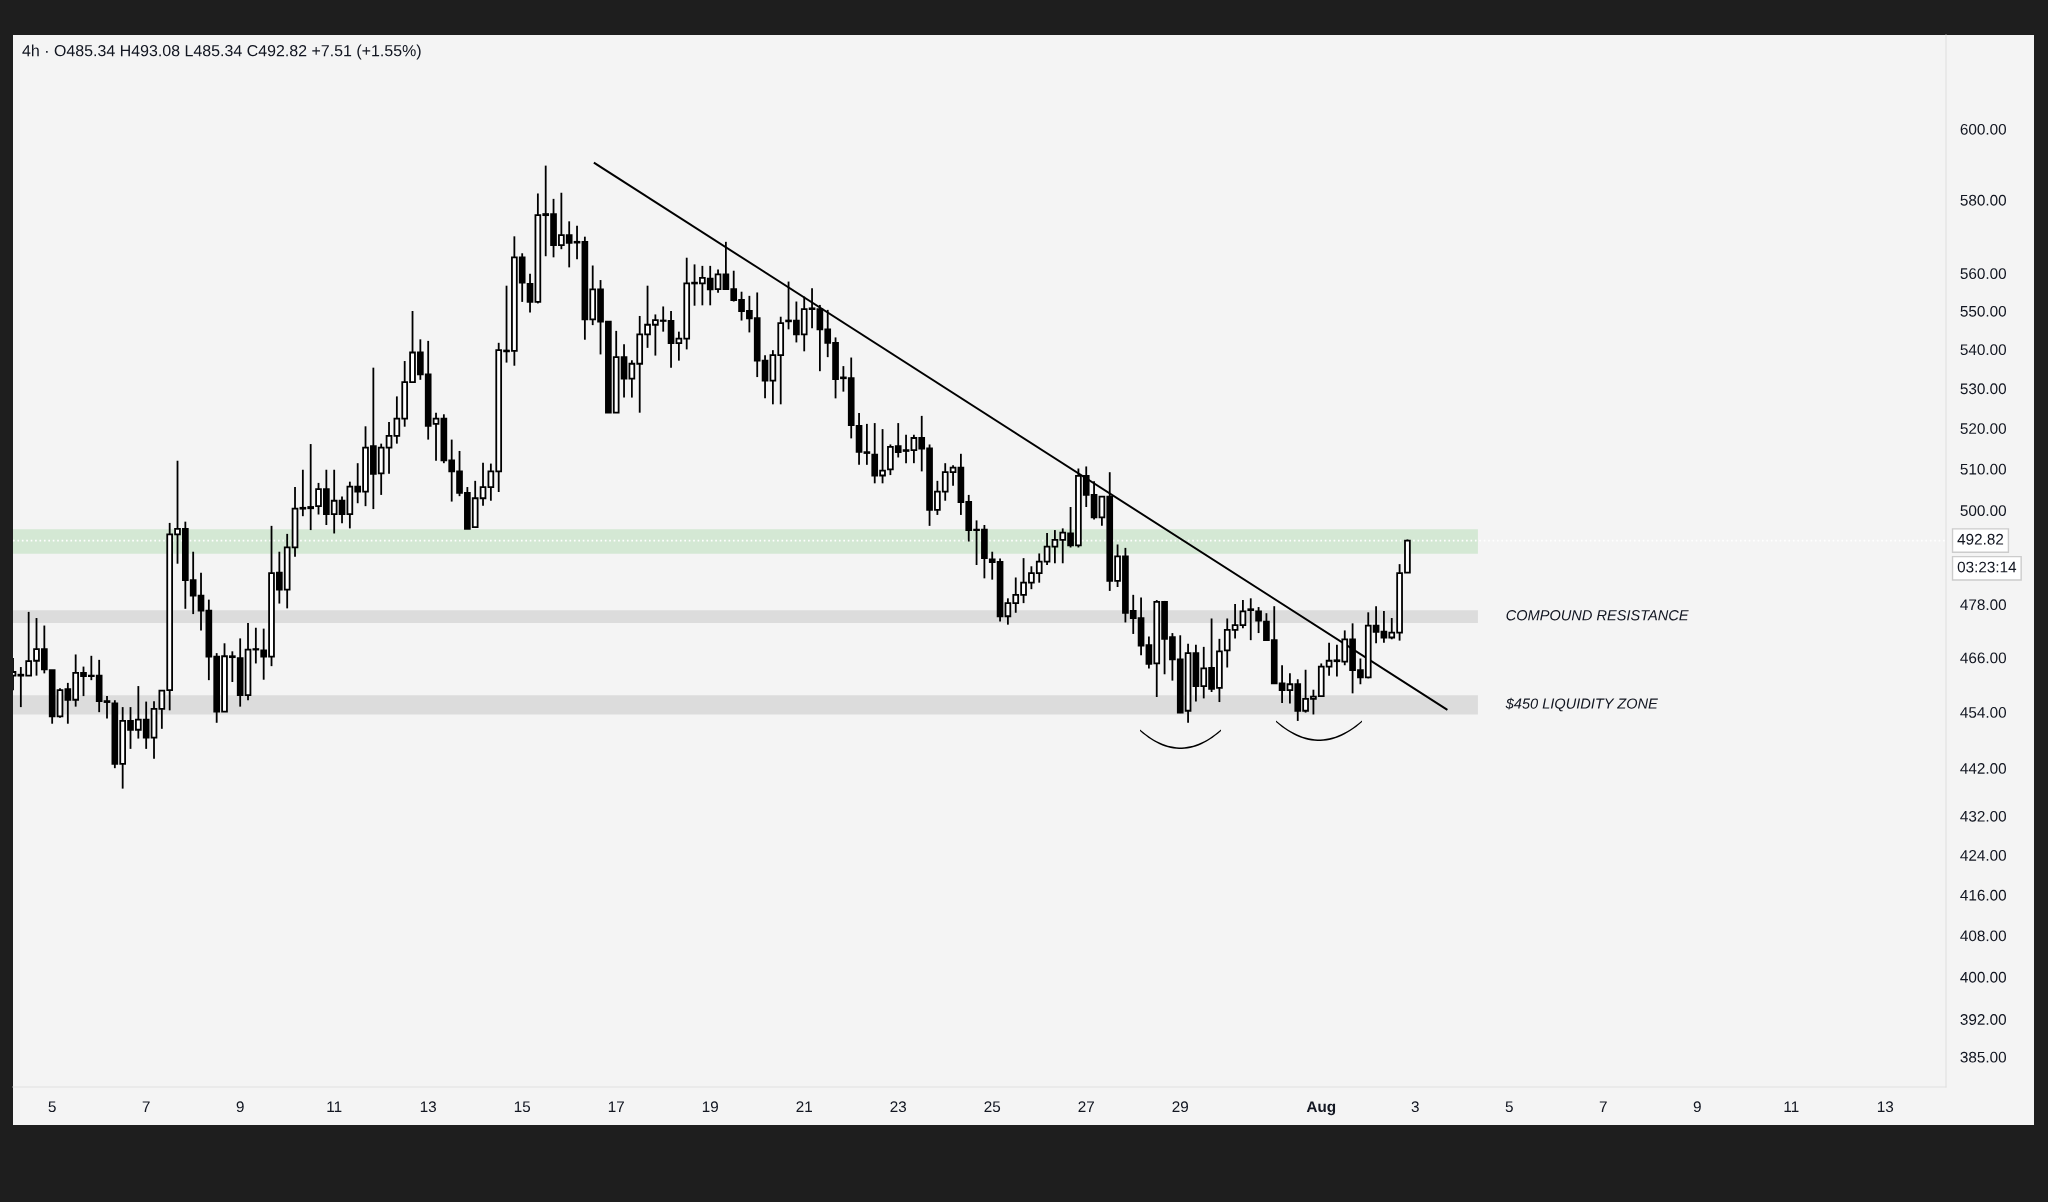 This screenshot has width=2048, height=1202. I want to click on x-tick-label: 25, so click(992, 1107).